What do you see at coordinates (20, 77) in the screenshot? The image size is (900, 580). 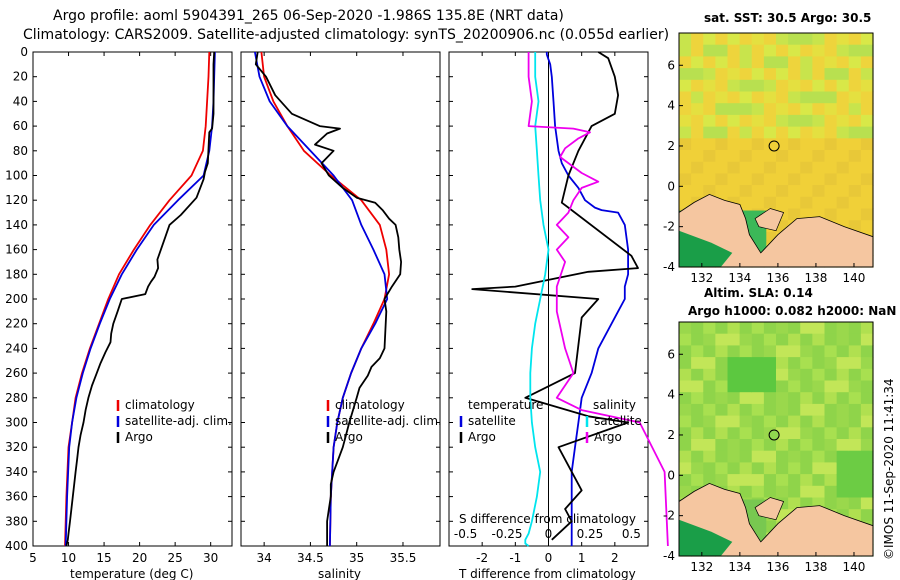 I see `depth-tick-label: 20` at bounding box center [20, 77].